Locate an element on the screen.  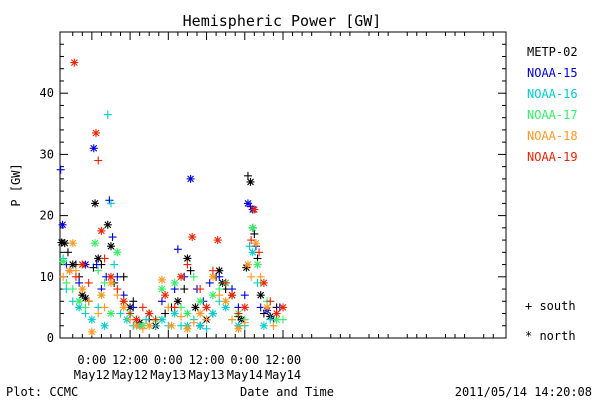
data-point-noaa-15-north is located at coordinates (93, 148).